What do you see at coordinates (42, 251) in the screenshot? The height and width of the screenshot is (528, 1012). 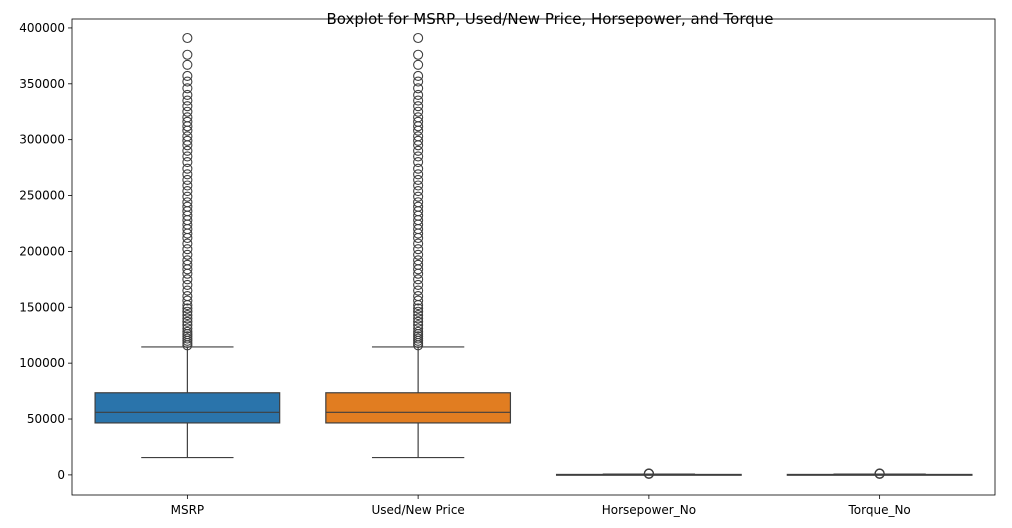 I see `y-tick-label: 200000` at bounding box center [42, 251].